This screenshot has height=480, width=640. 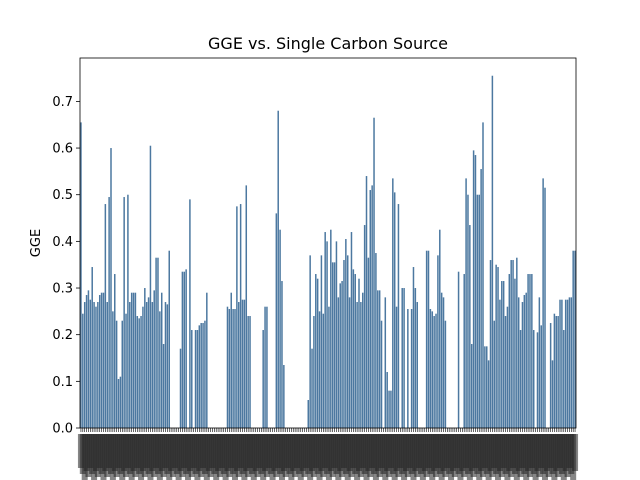 What do you see at coordinates (328, 454) in the screenshot?
I see `x-axis` at bounding box center [328, 454].